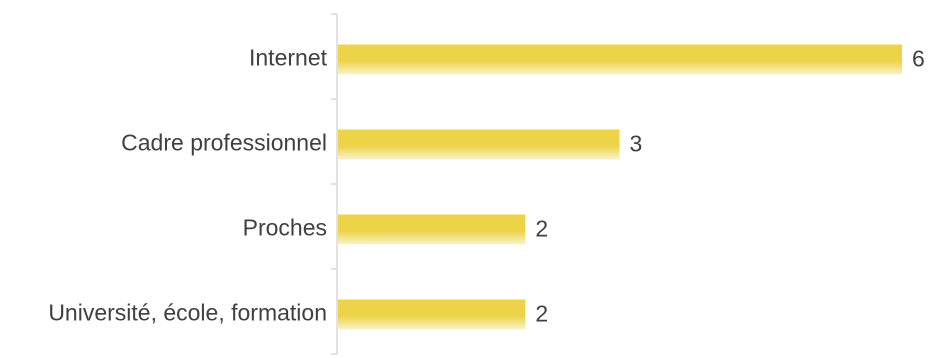 The image size is (931, 358). I want to click on category-label: Cadre professionnel, so click(224, 143).